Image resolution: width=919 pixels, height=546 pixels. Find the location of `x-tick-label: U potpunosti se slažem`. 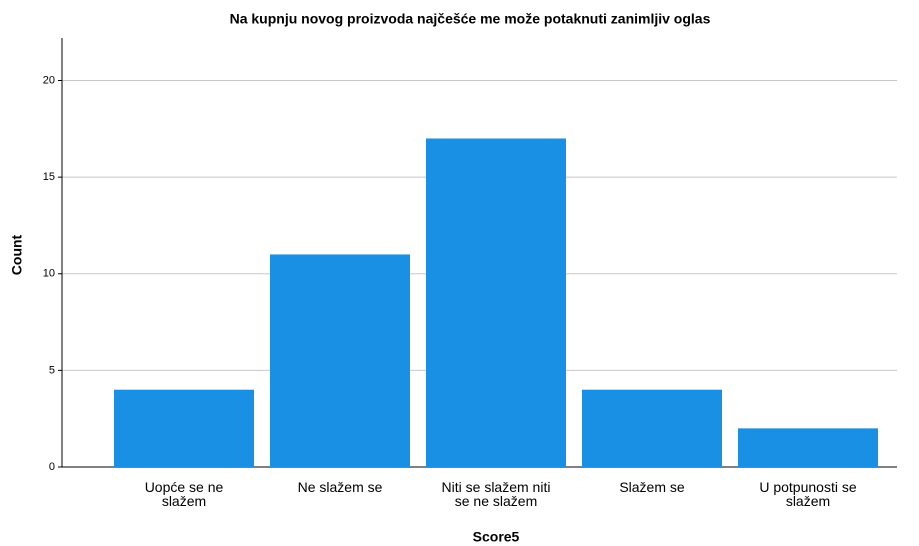

x-tick-label: U potpunosti se slažem is located at coordinates (807, 494).